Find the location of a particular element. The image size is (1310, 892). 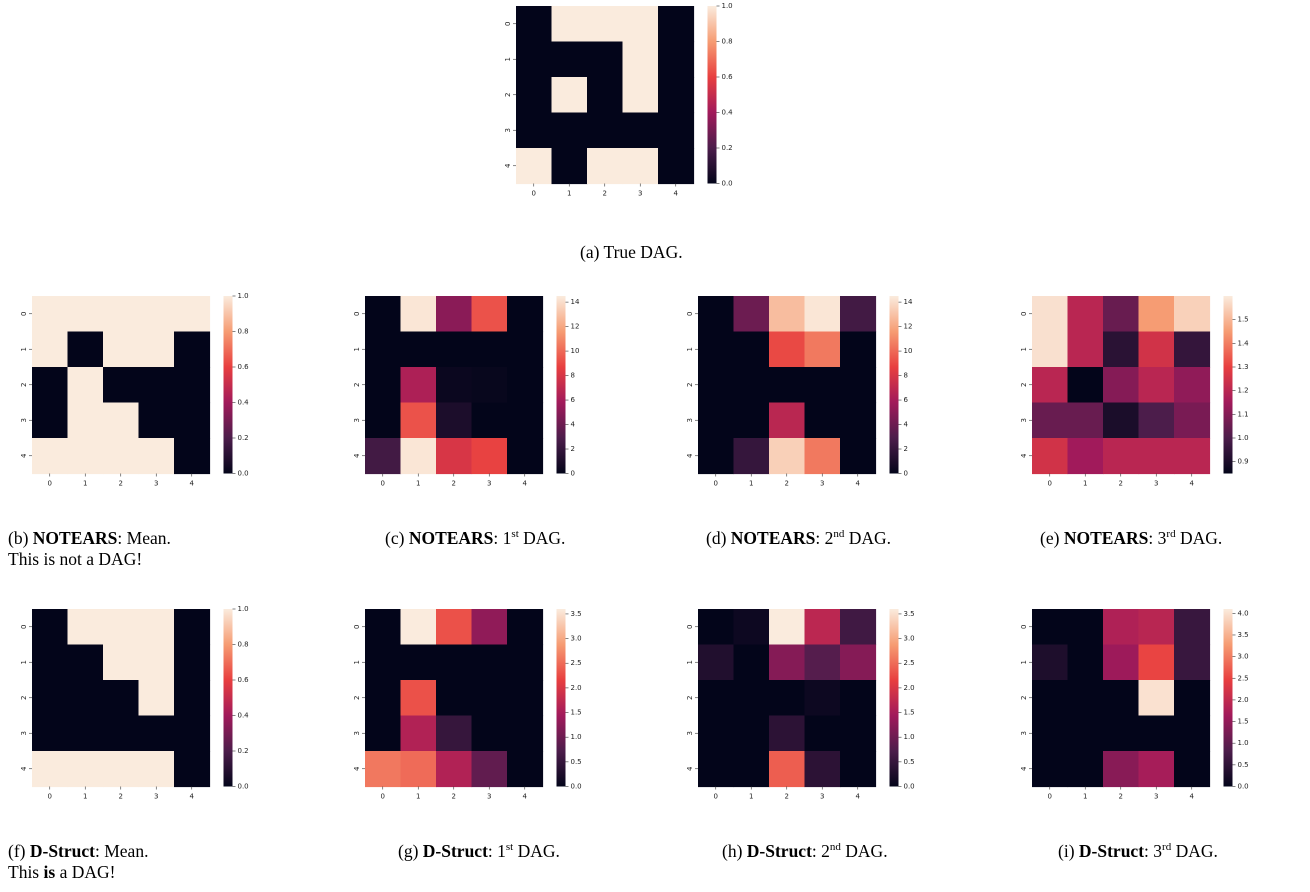

caption-b: (b) NOTEARS: Mean. This is not a DAG! is located at coordinates (89, 549).